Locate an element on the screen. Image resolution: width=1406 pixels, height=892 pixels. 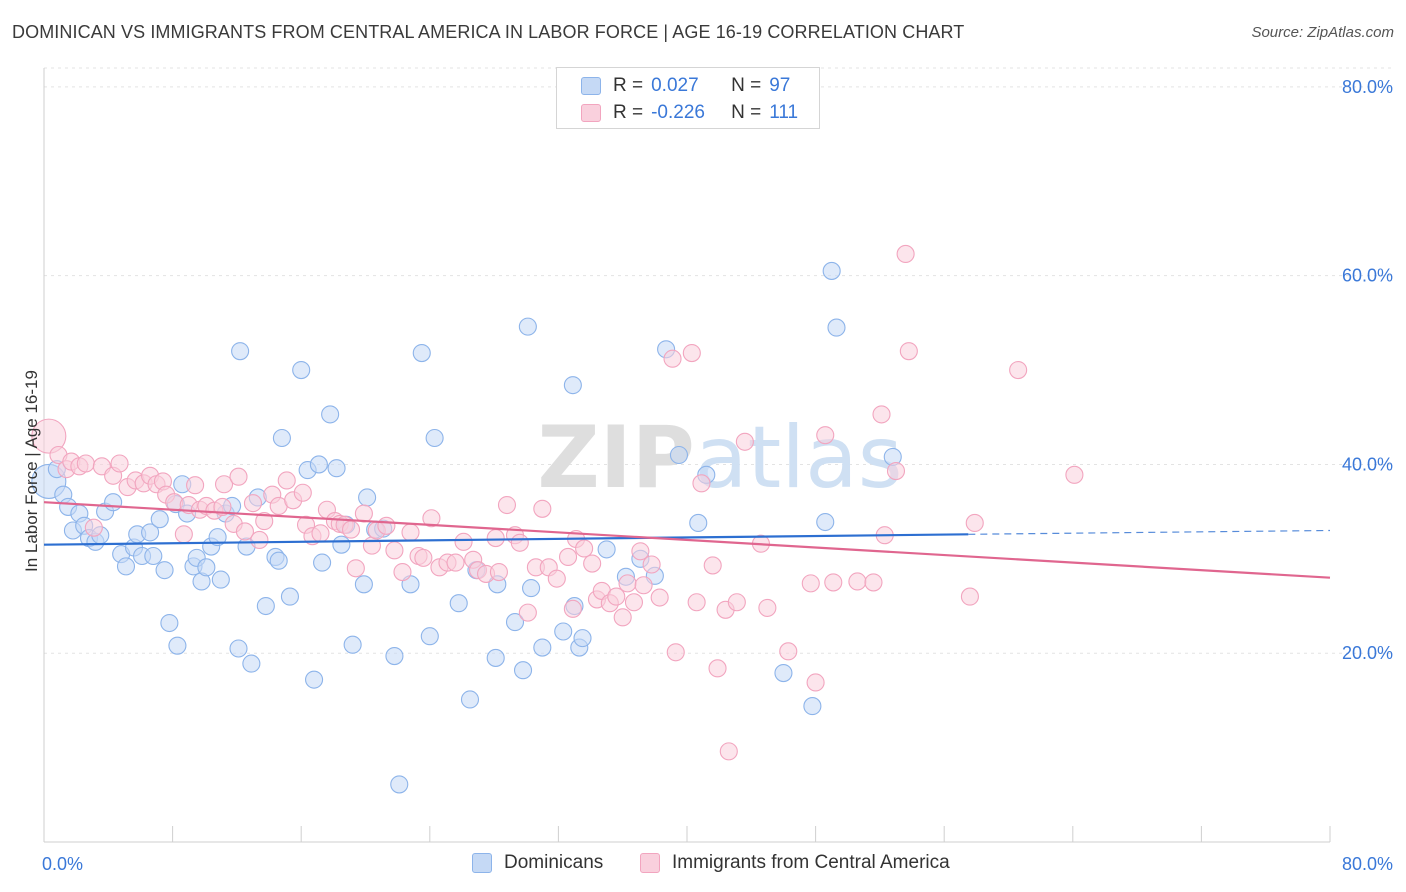
stats-legend: R = 0.027 N = 97 R = -0.226 N = 111 is located at coordinates (688, 98).